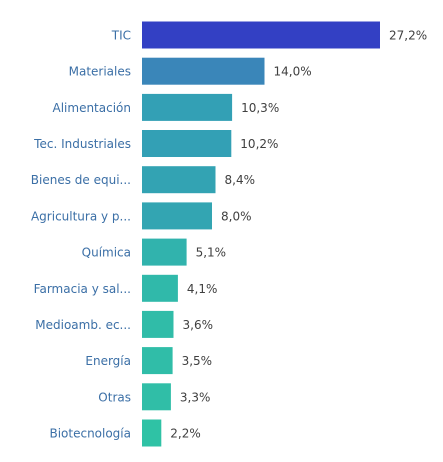 This screenshot has height=462, width=443. I want to click on value-label-0: 27,2%, so click(408, 36).